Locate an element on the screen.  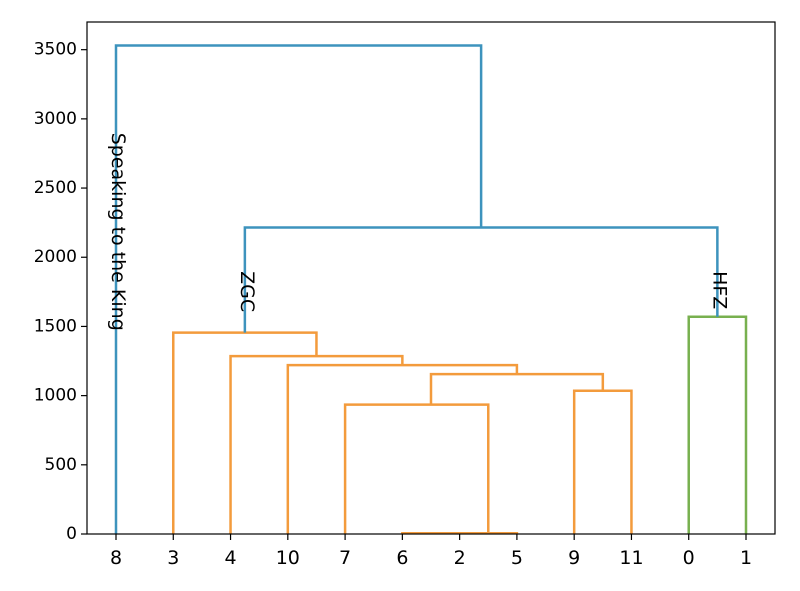
y-tick-label: 3500 is located at coordinates (55, 50).